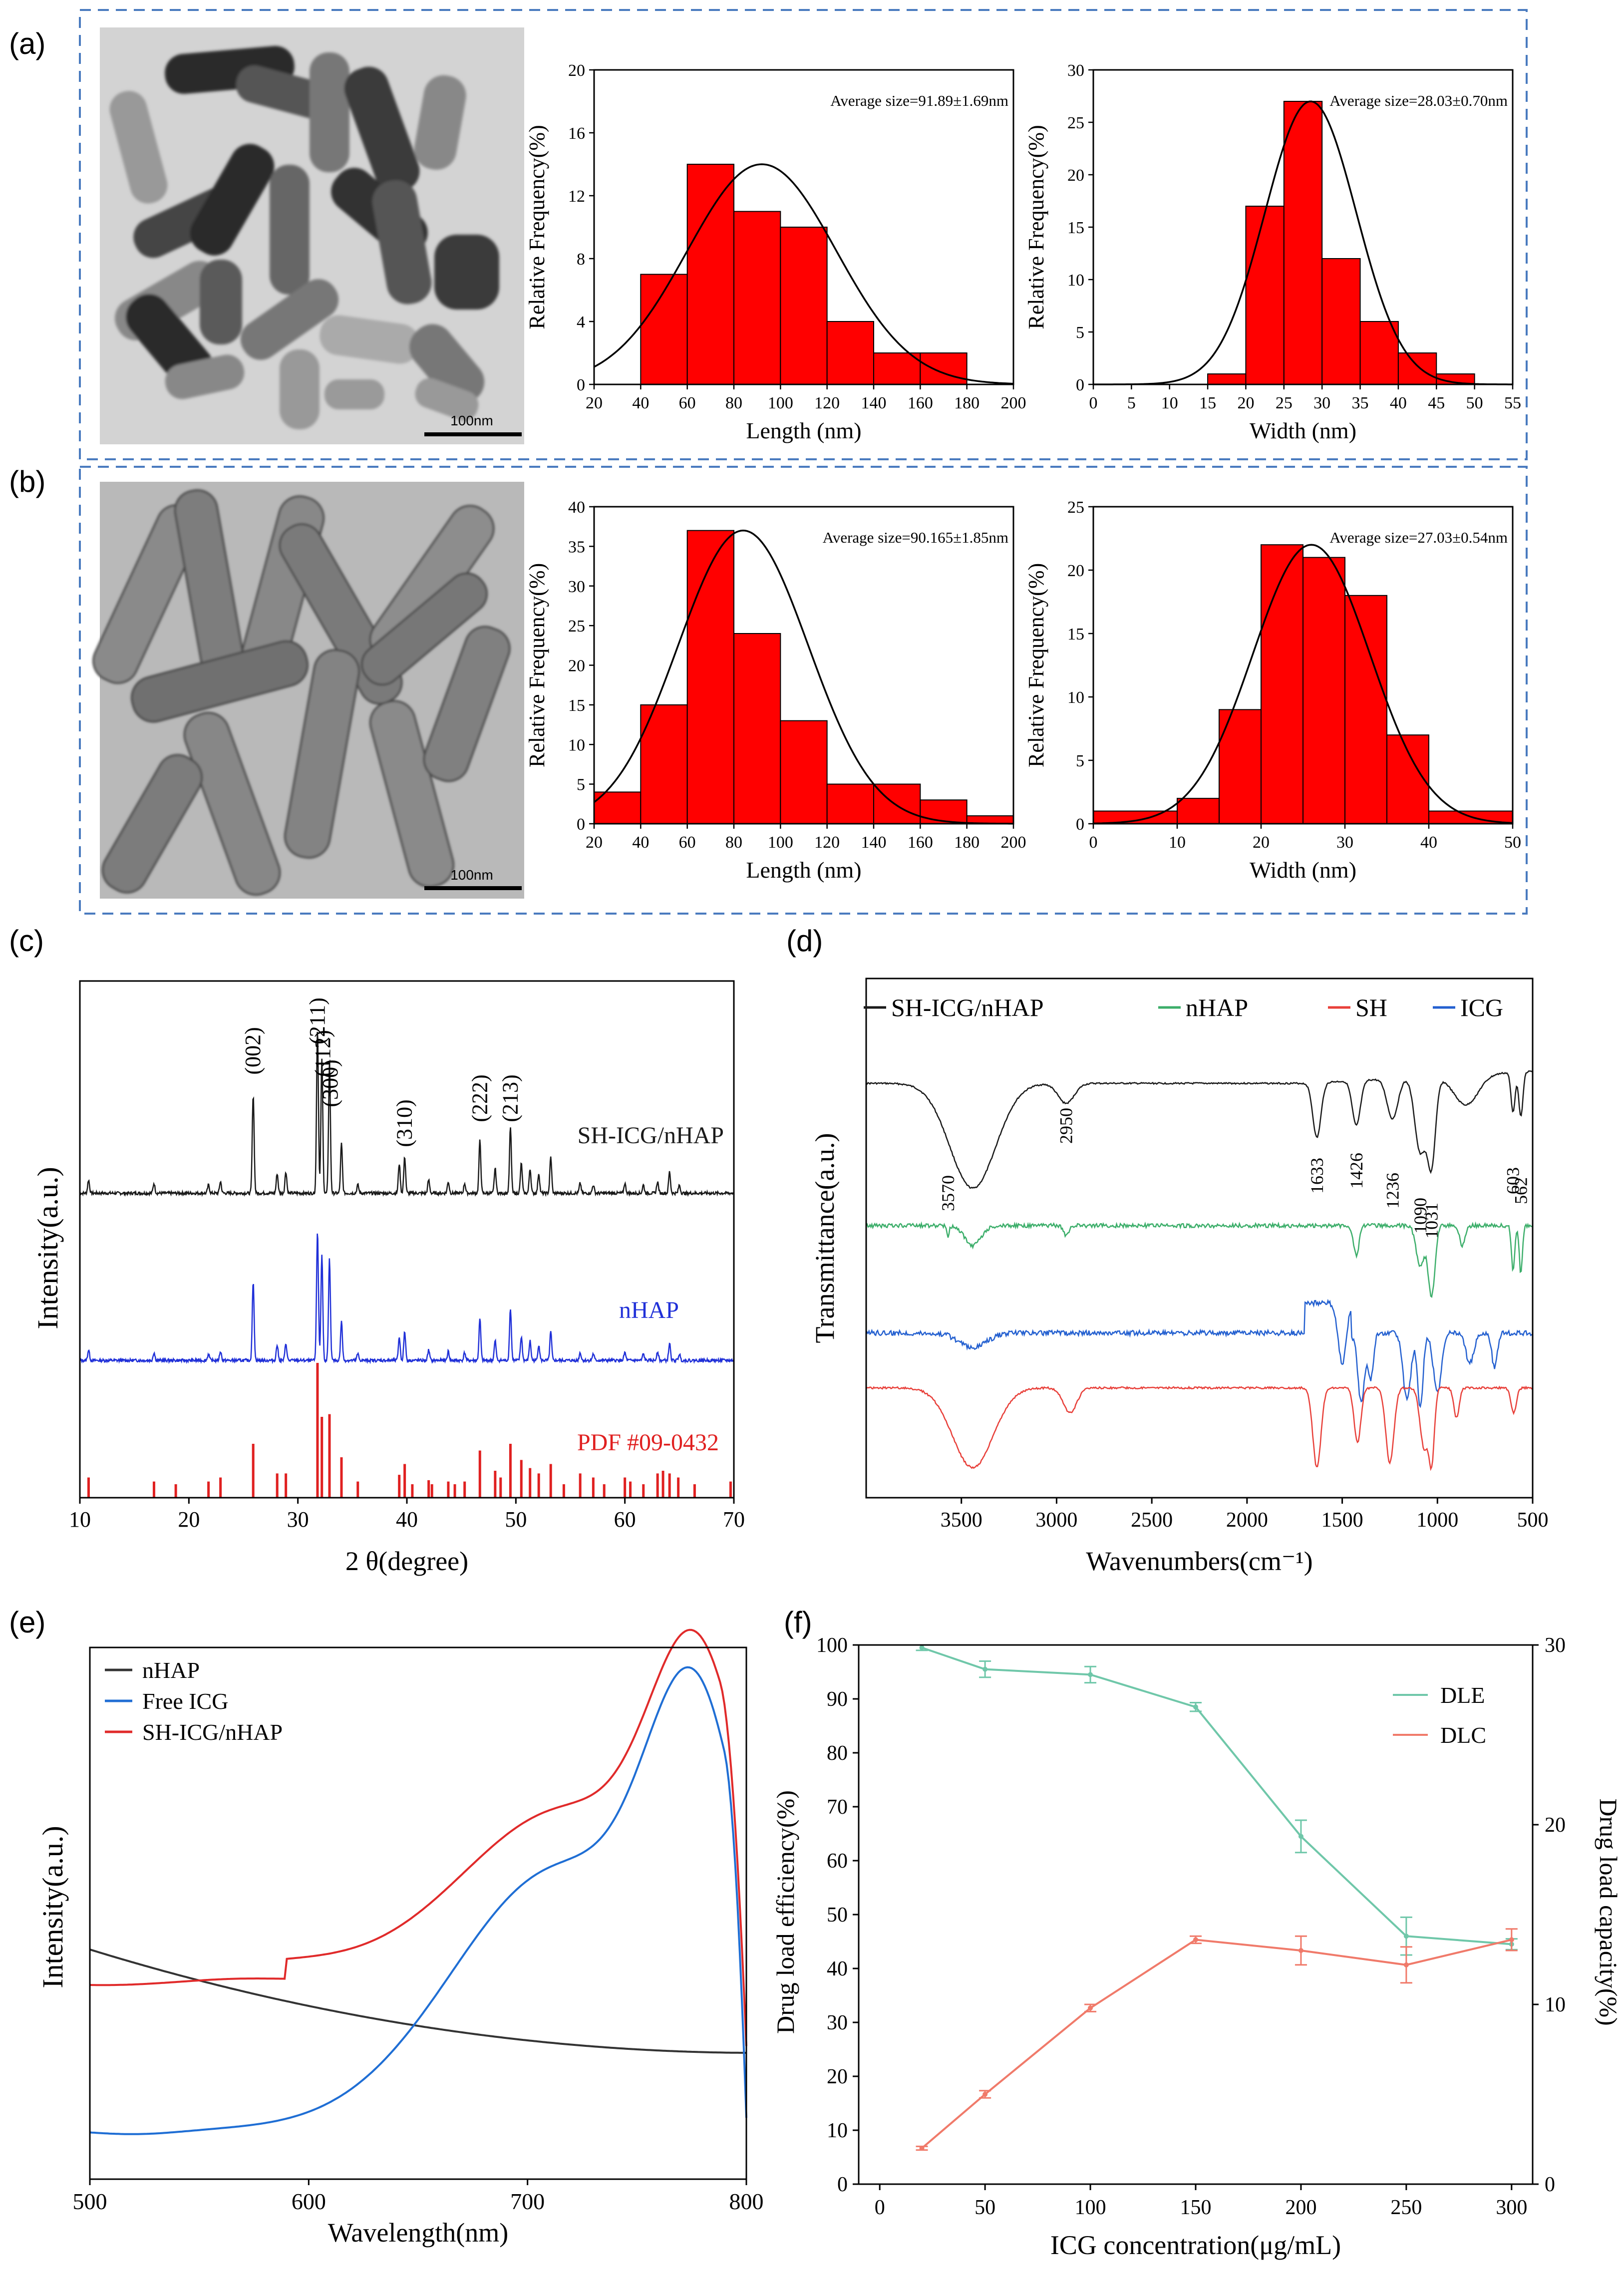 Image resolution: width=1624 pixels, height=2283 pixels. Describe the element at coordinates (312, 235) in the screenshot. I see `tem-image-a: 100nm` at that location.